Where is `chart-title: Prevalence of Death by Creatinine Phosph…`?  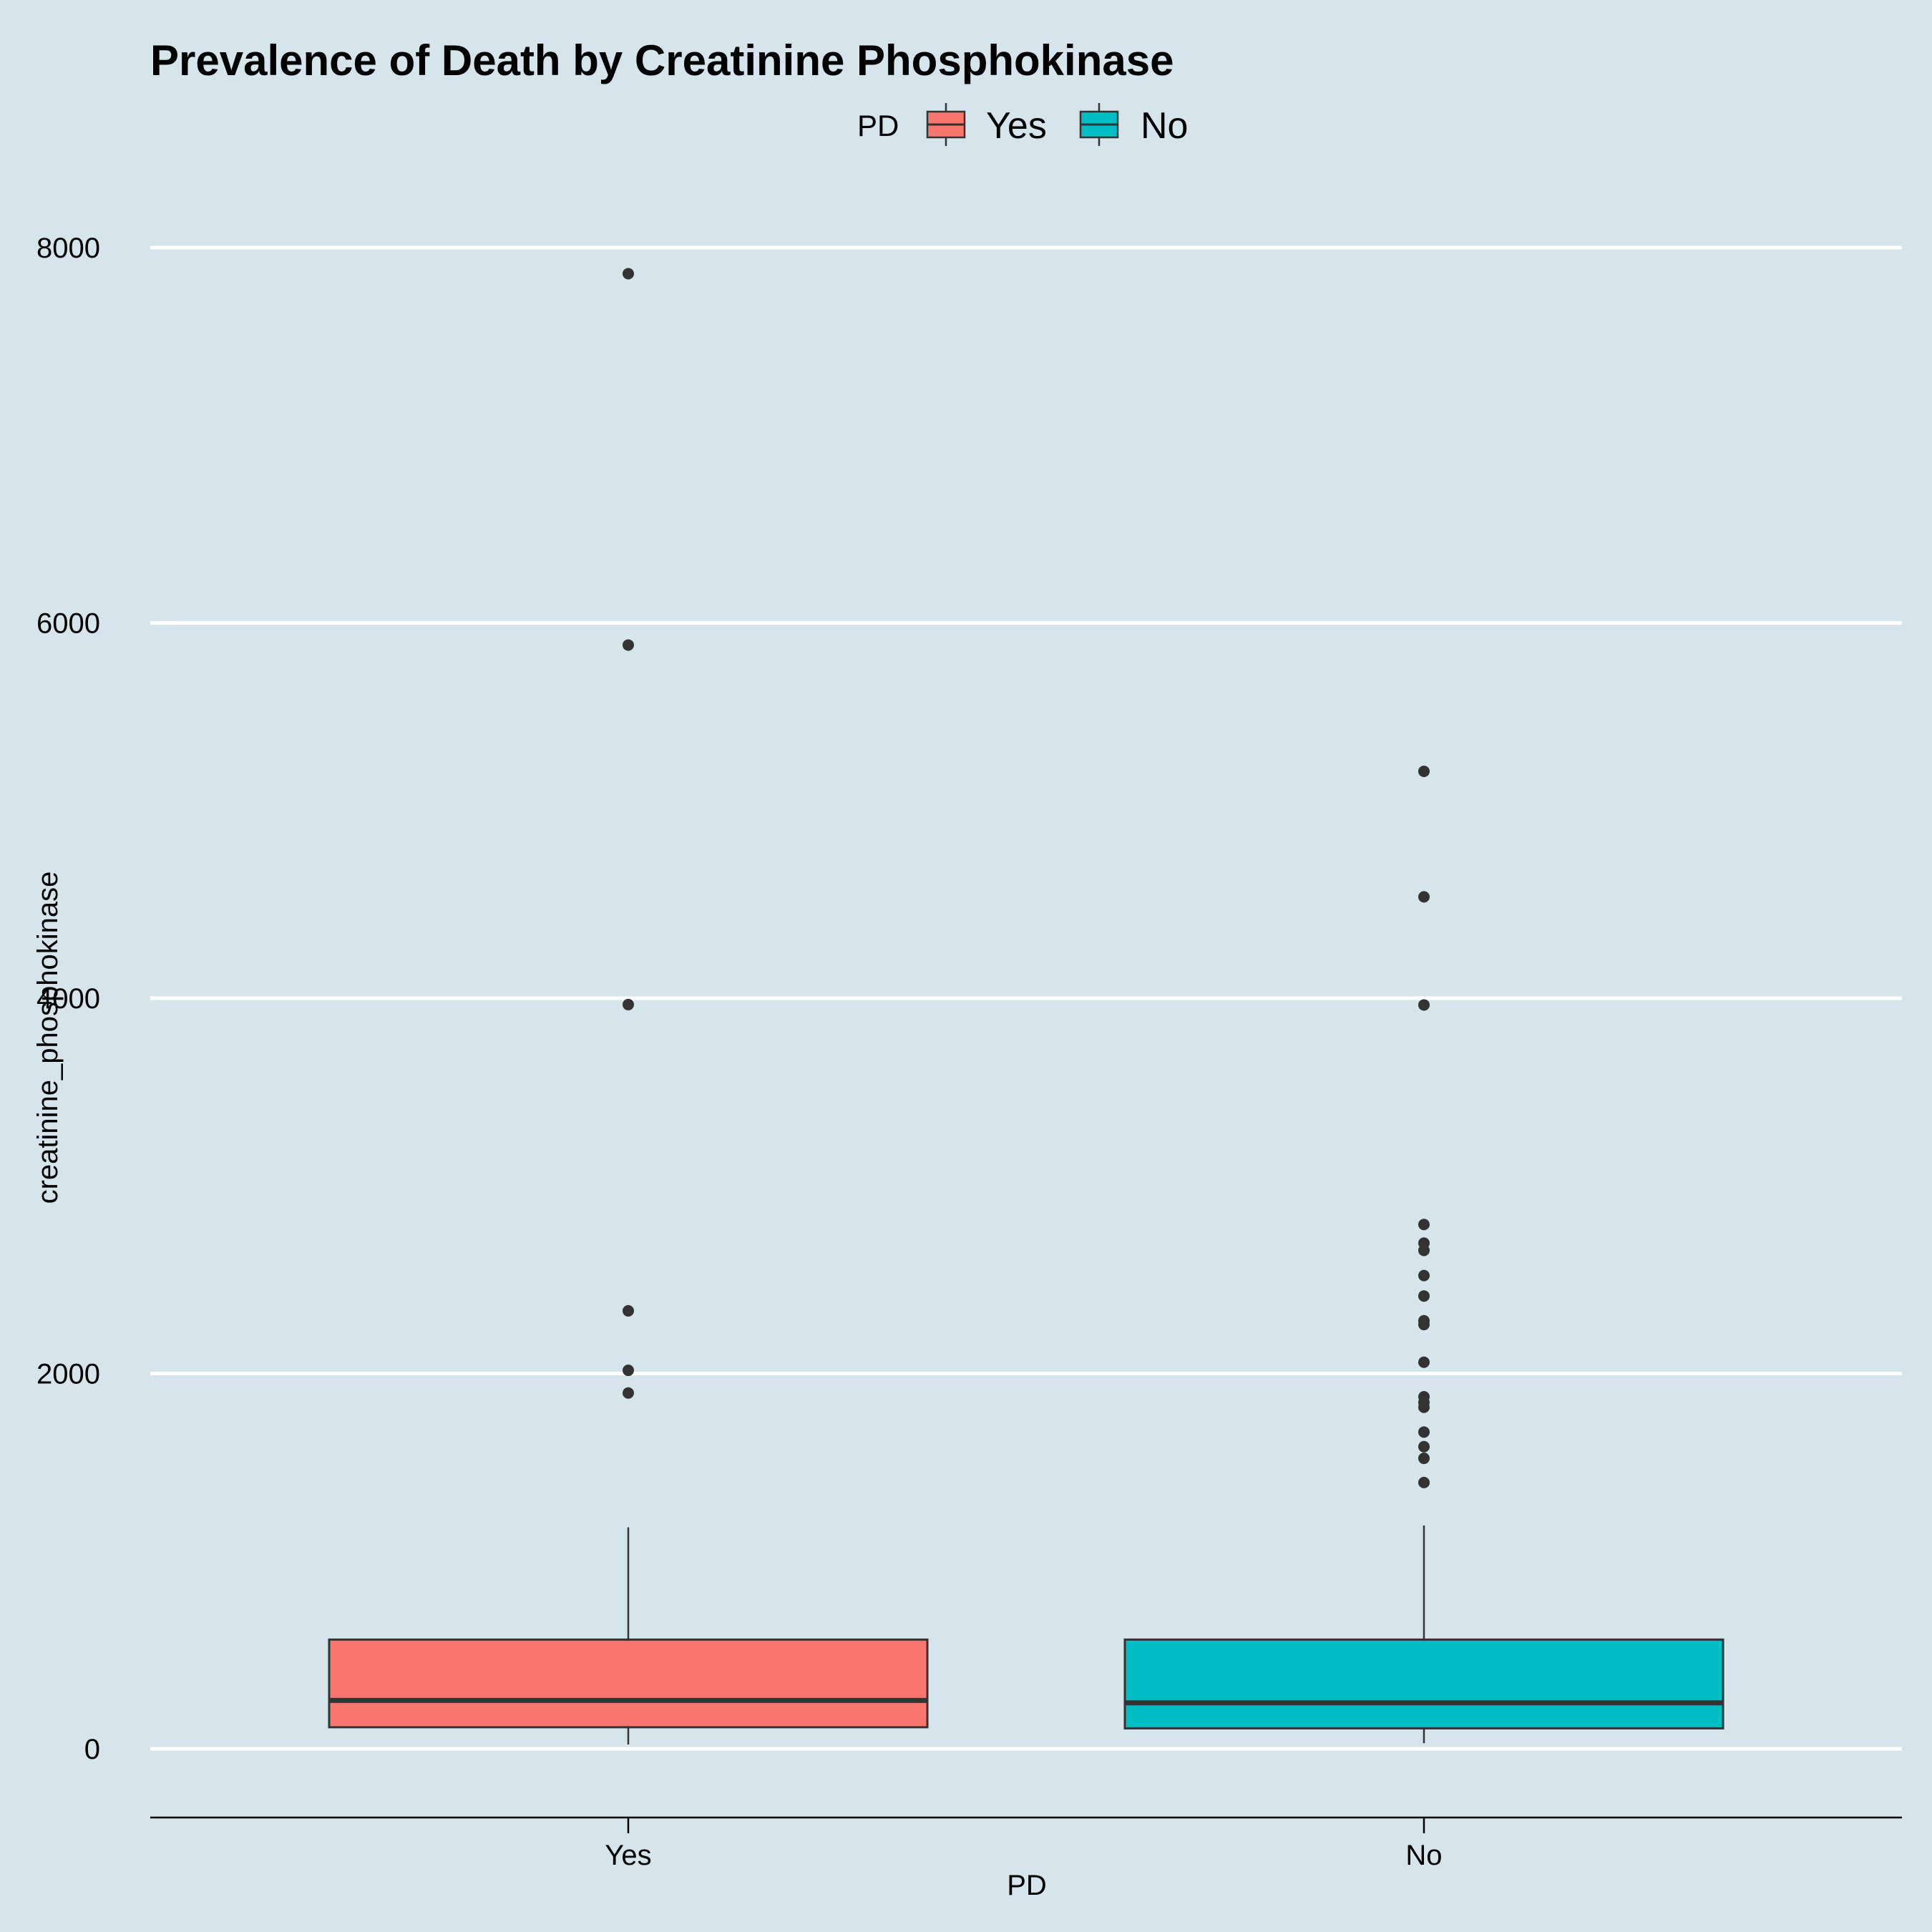
chart-title: Prevalence of Death by Creatinine Phosph… is located at coordinates (662, 60).